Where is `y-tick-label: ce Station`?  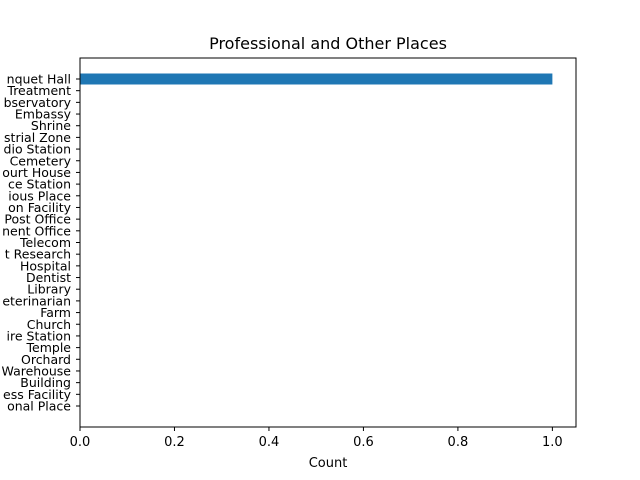
y-tick-label: ce Station is located at coordinates (39, 184).